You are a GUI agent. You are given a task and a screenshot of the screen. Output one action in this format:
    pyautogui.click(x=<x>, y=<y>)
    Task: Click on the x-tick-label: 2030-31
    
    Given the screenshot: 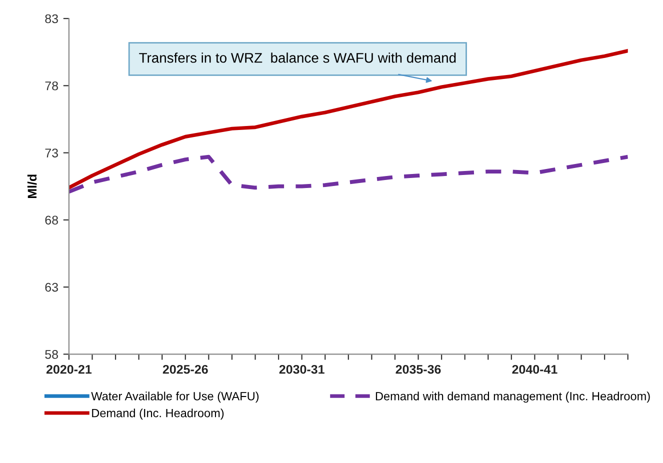 What is the action you would take?
    pyautogui.click(x=301, y=369)
    